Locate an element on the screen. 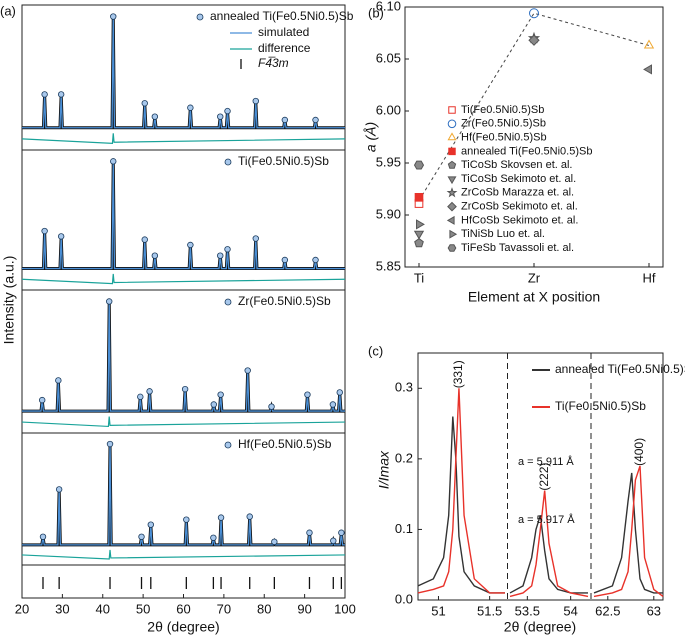  x-tick-label: 51.5 is located at coordinates (489, 610).